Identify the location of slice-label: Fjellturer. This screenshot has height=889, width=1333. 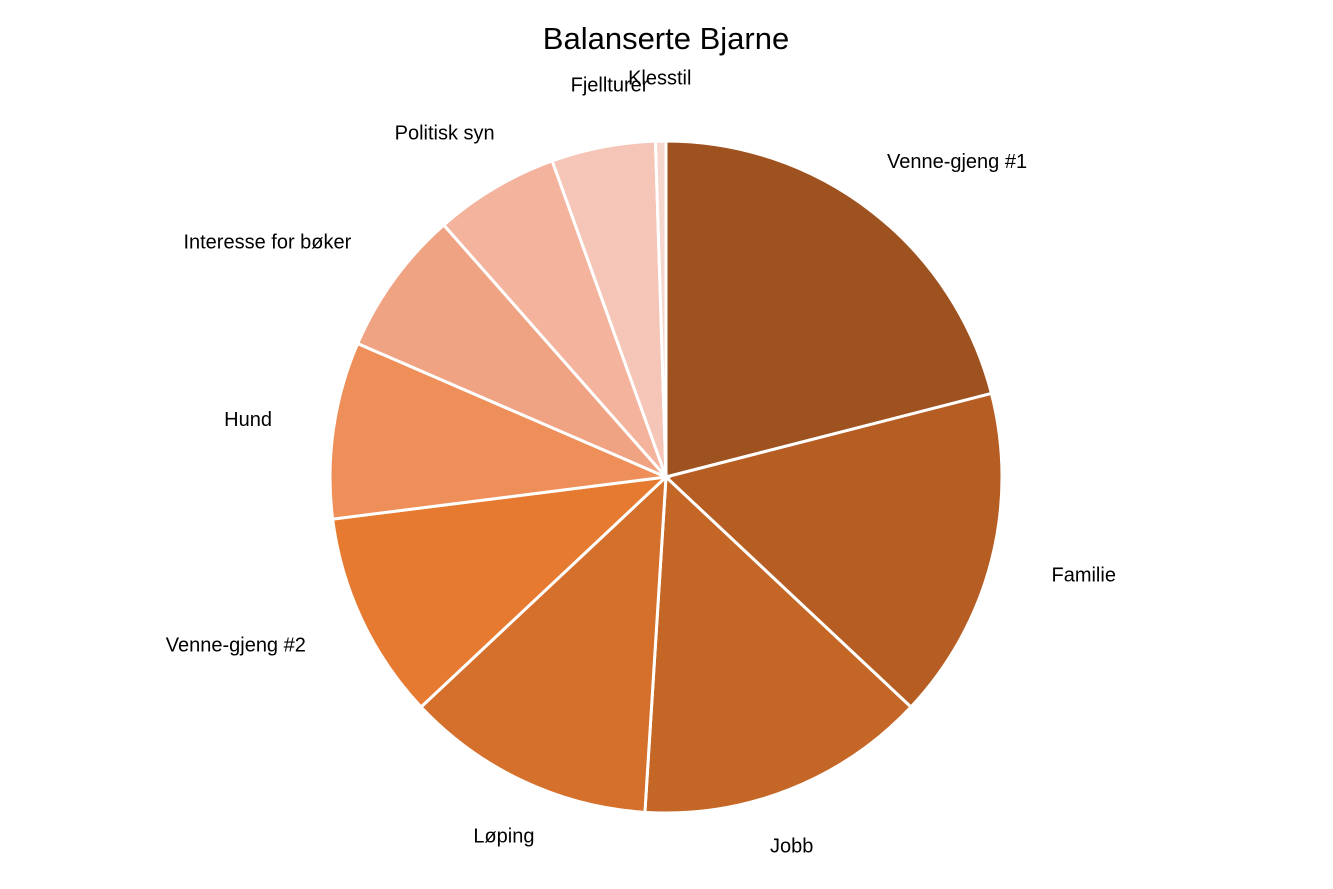
(610, 85).